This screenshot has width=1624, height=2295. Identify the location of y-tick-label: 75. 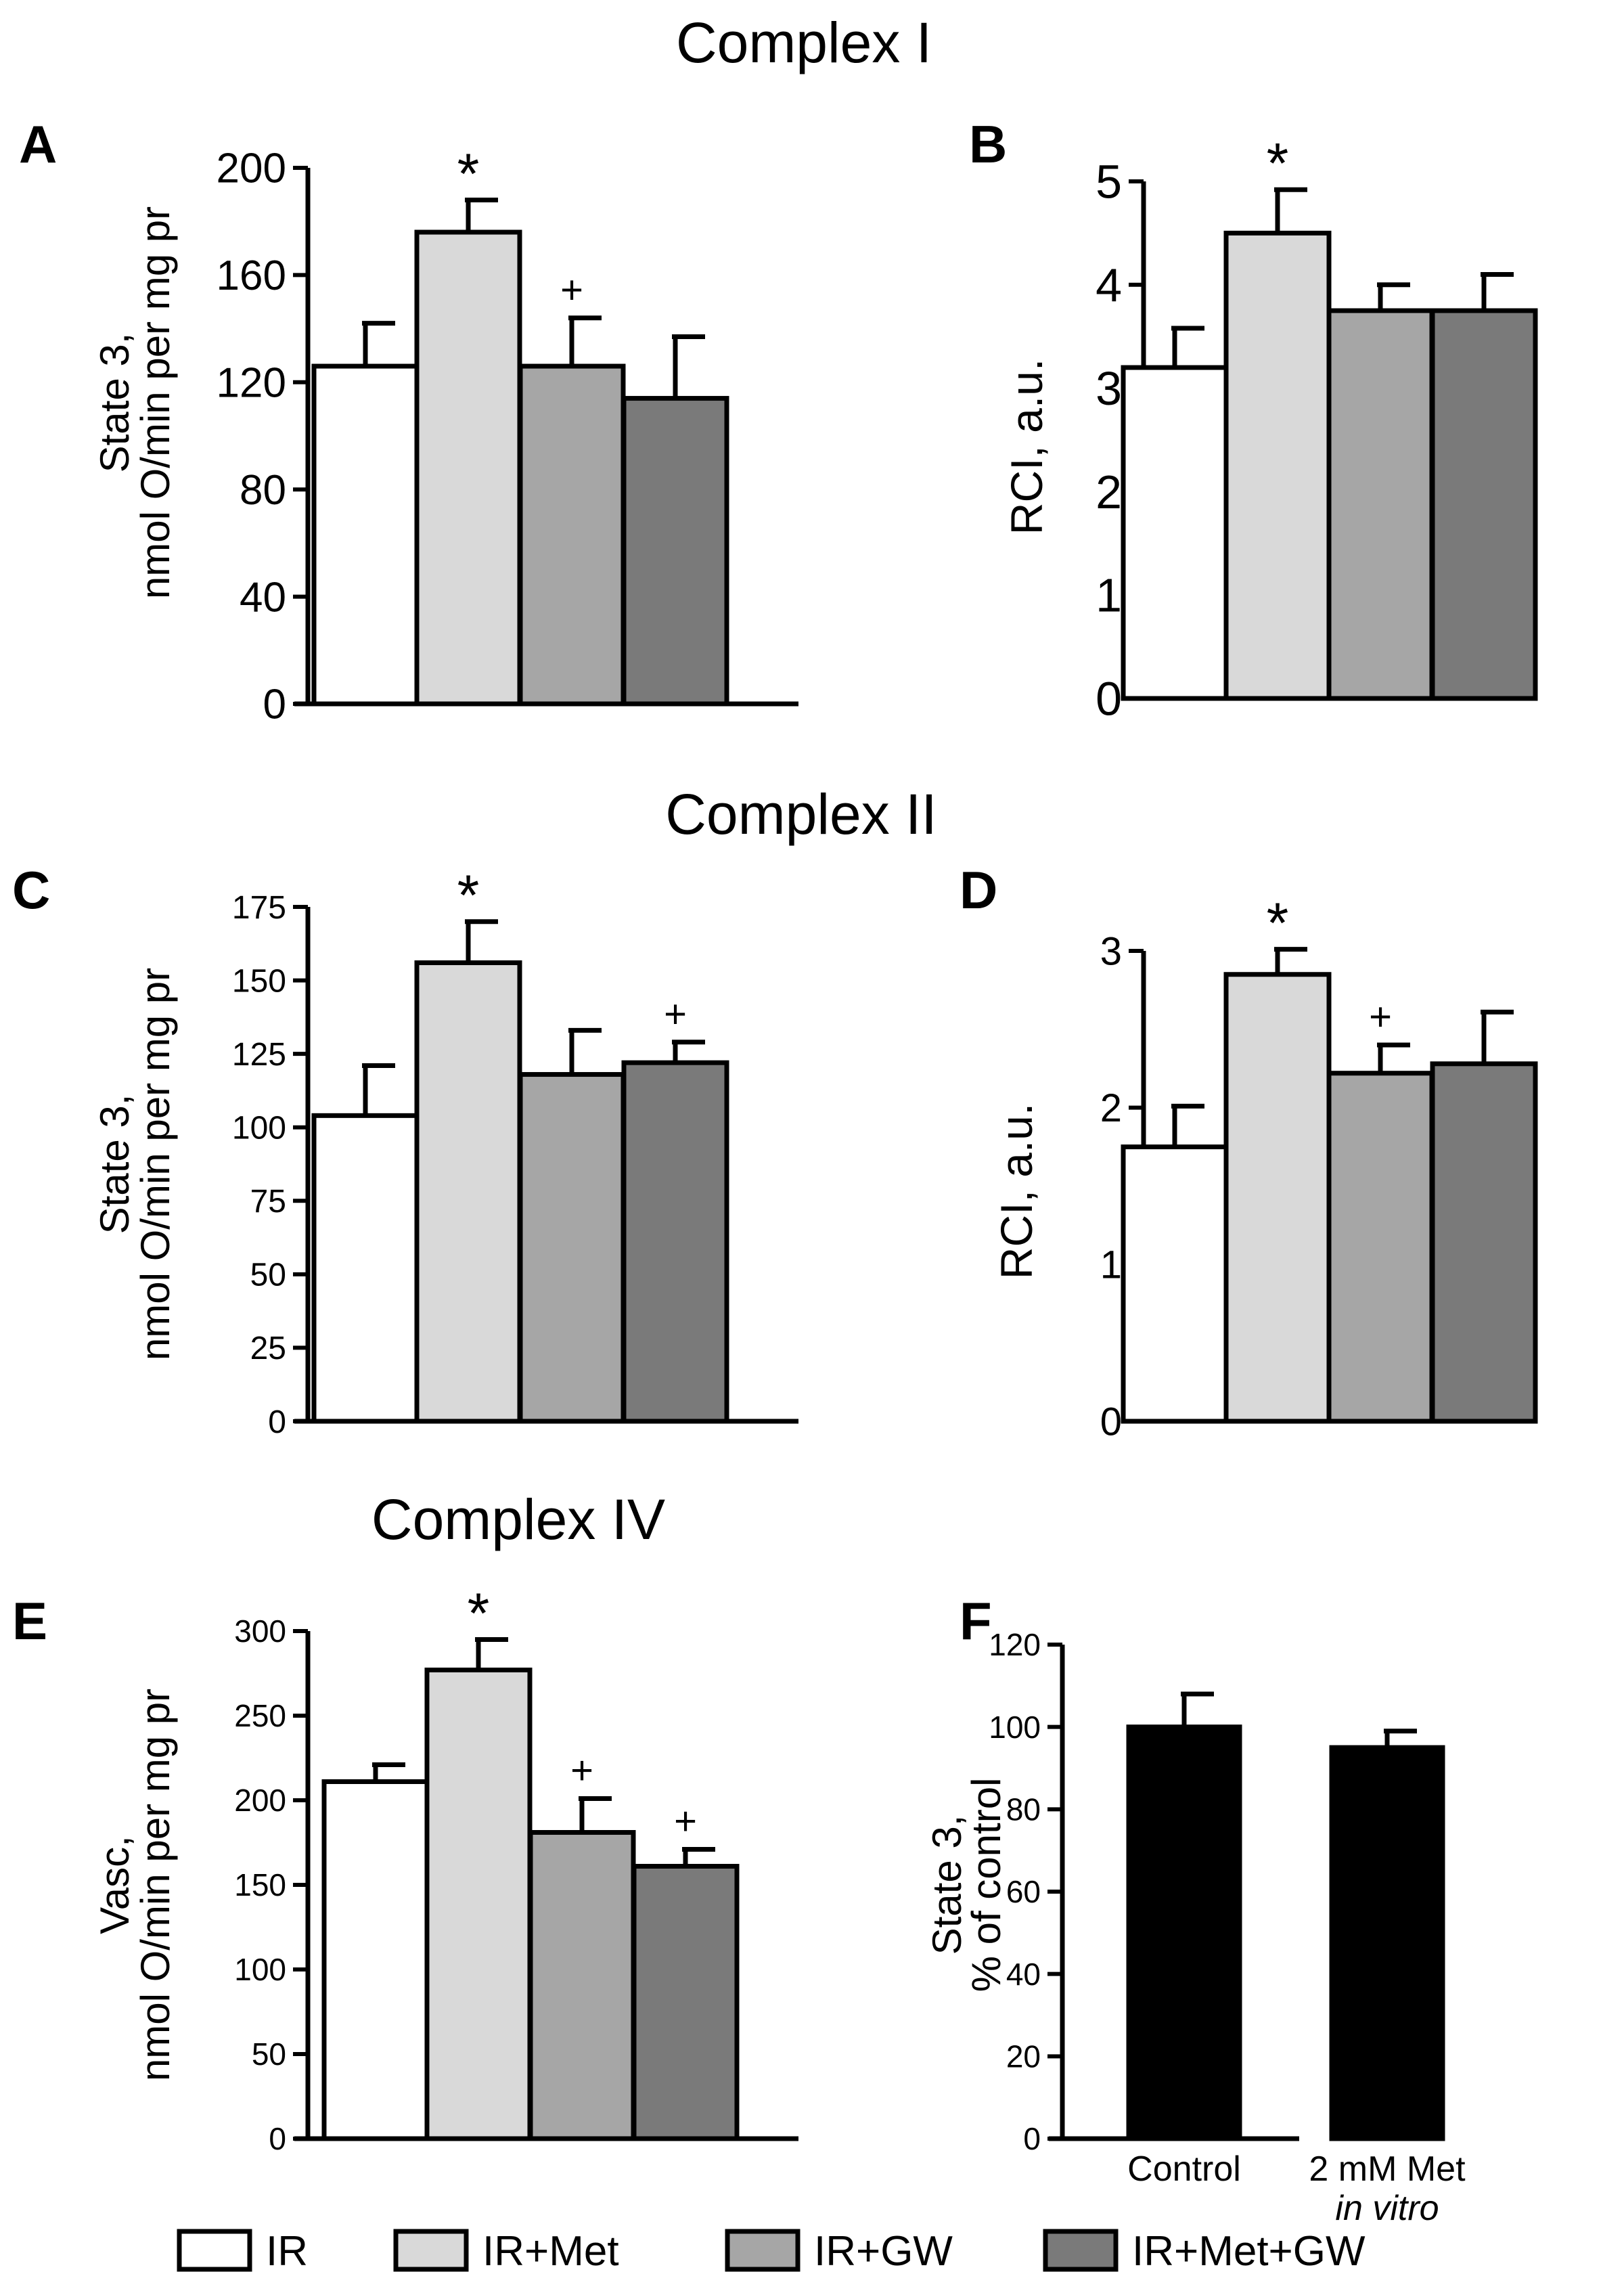
(268, 1202).